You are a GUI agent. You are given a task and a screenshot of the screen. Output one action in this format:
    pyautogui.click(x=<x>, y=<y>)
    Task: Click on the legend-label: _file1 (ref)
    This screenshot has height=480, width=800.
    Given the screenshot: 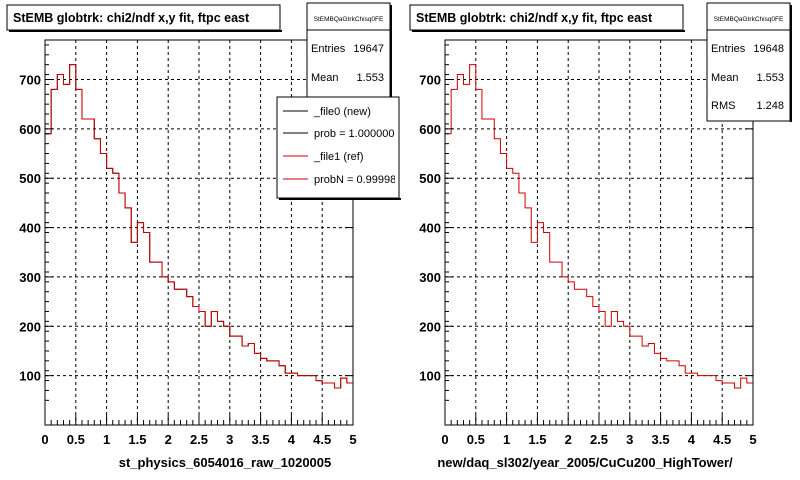 What is the action you would take?
    pyautogui.click(x=338, y=157)
    